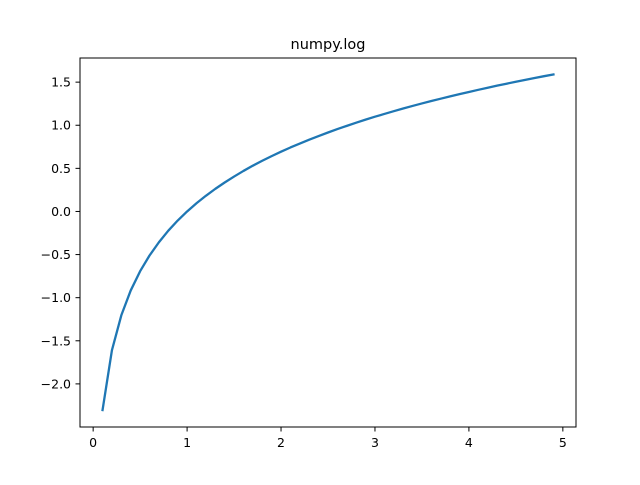 Image resolution: width=640 pixels, height=485 pixels. I want to click on x-axis: 0 1 2 3 4 5, so click(328, 438).